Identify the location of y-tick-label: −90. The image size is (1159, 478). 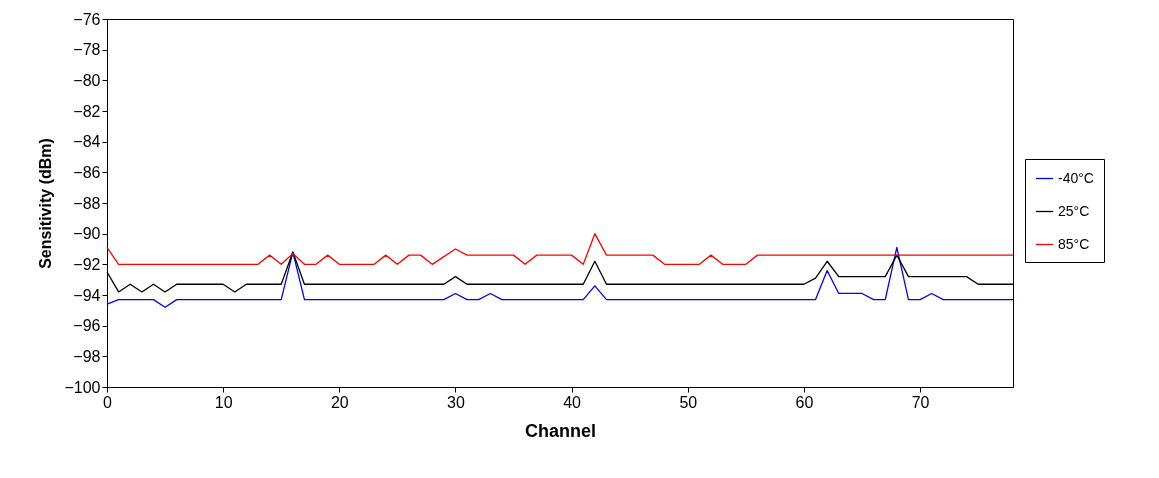
(87, 234).